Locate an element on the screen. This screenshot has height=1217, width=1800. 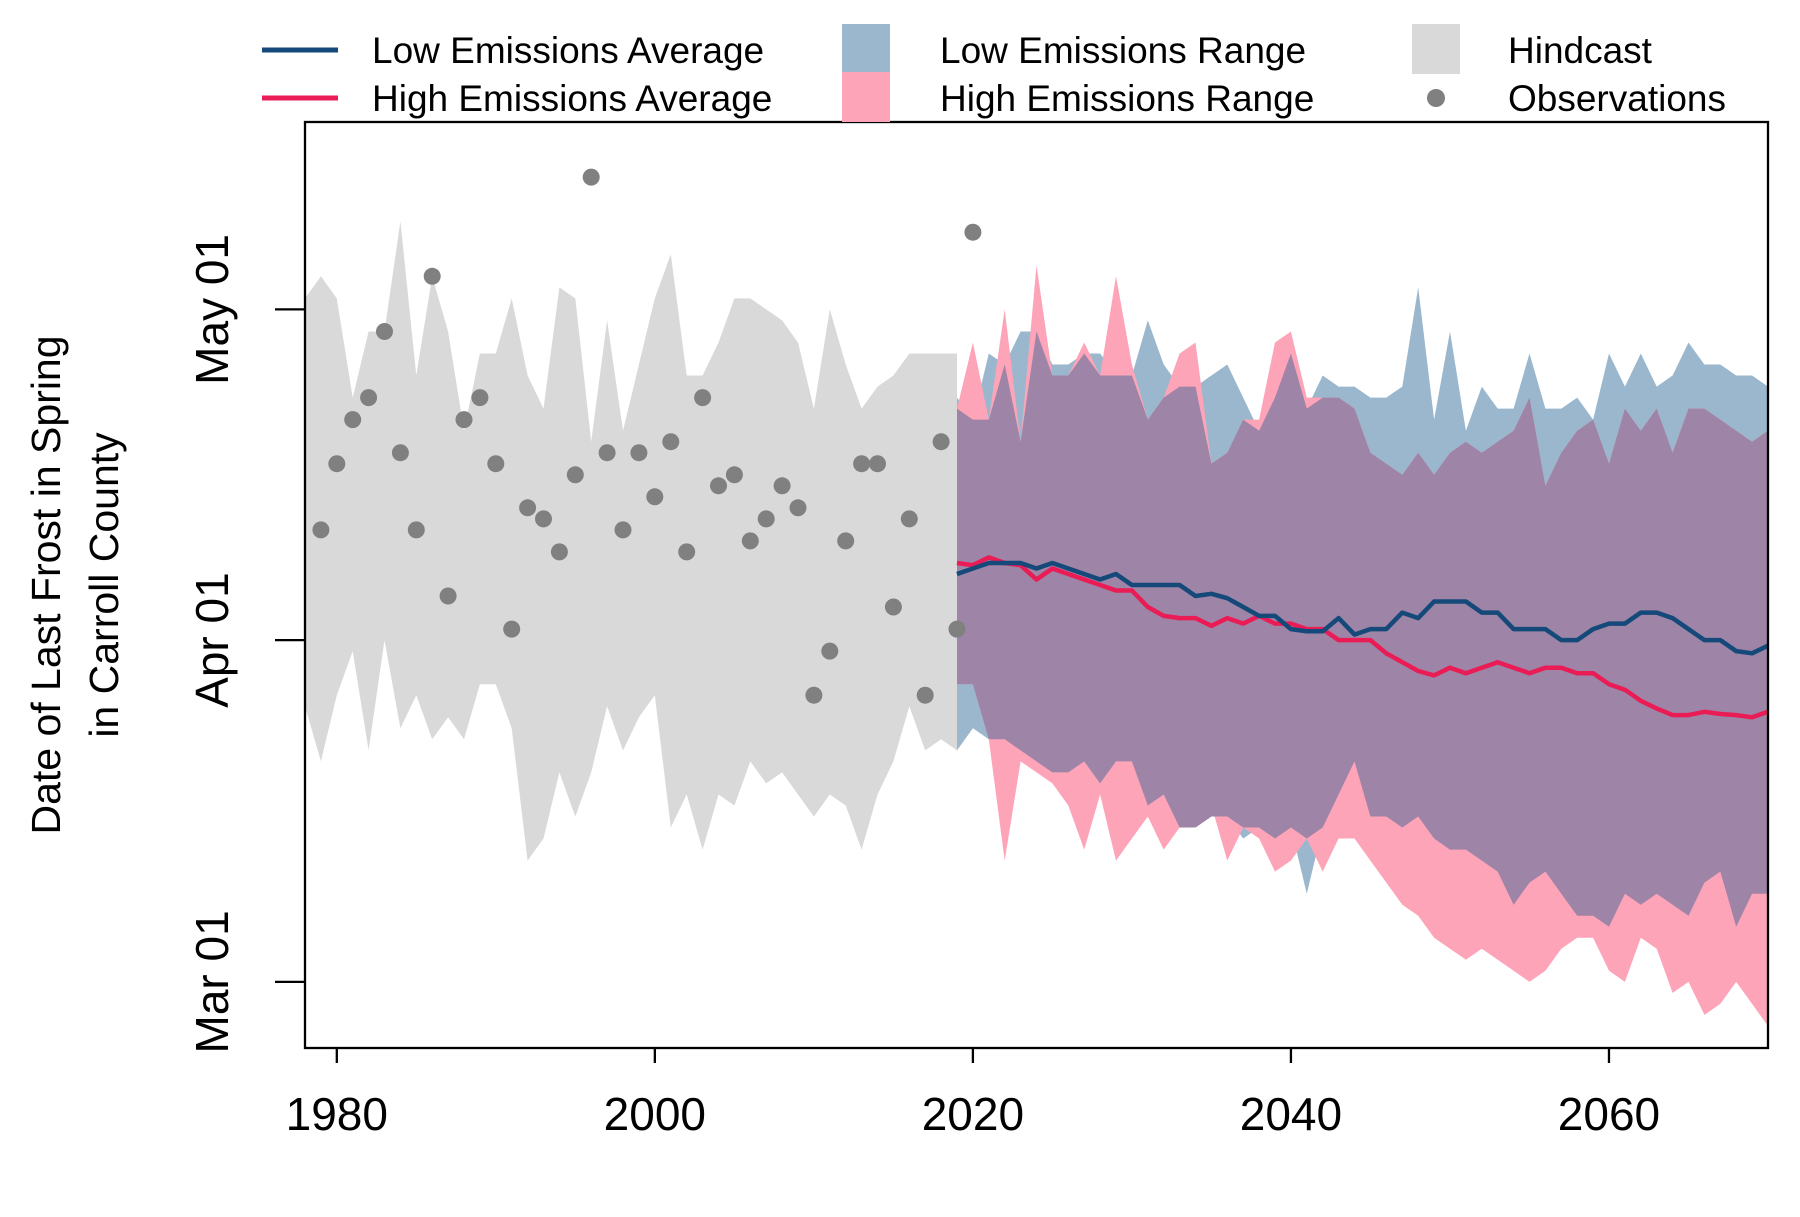
legend-label: Low Emissions Average is located at coordinates (568, 50).